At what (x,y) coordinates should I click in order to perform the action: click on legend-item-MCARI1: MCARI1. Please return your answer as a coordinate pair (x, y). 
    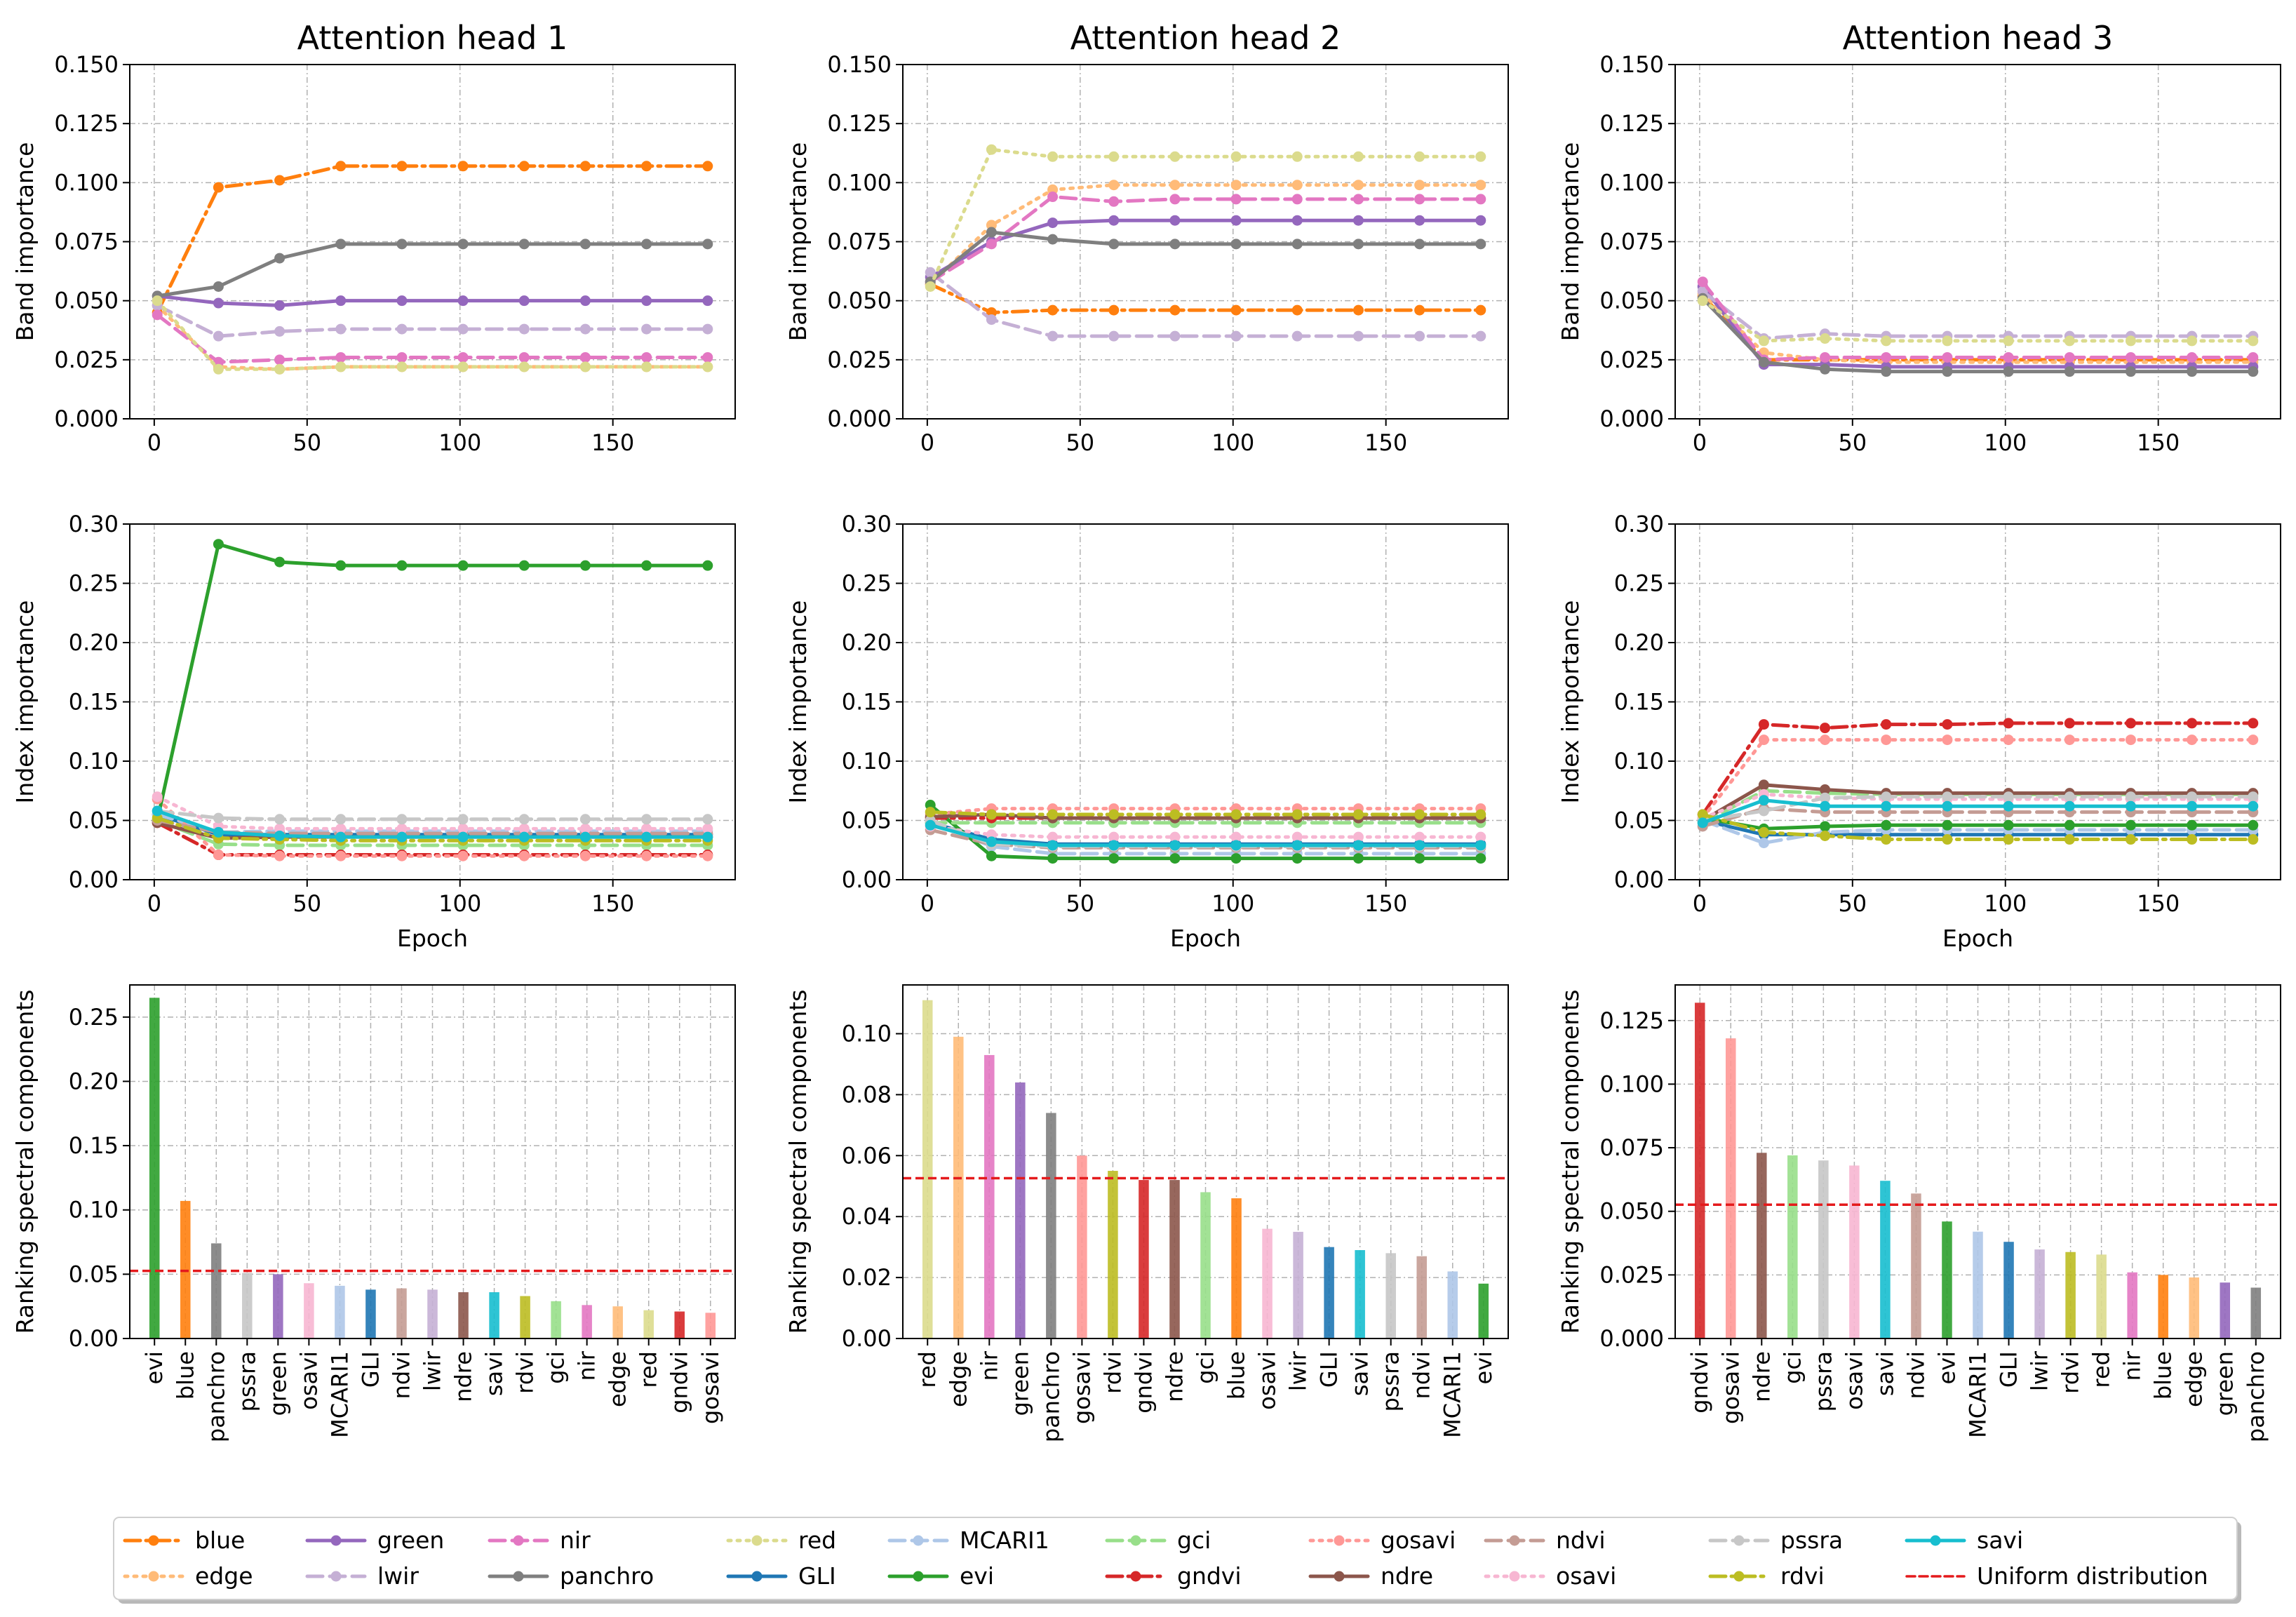
    Looking at the image, I should click on (968, 1541).